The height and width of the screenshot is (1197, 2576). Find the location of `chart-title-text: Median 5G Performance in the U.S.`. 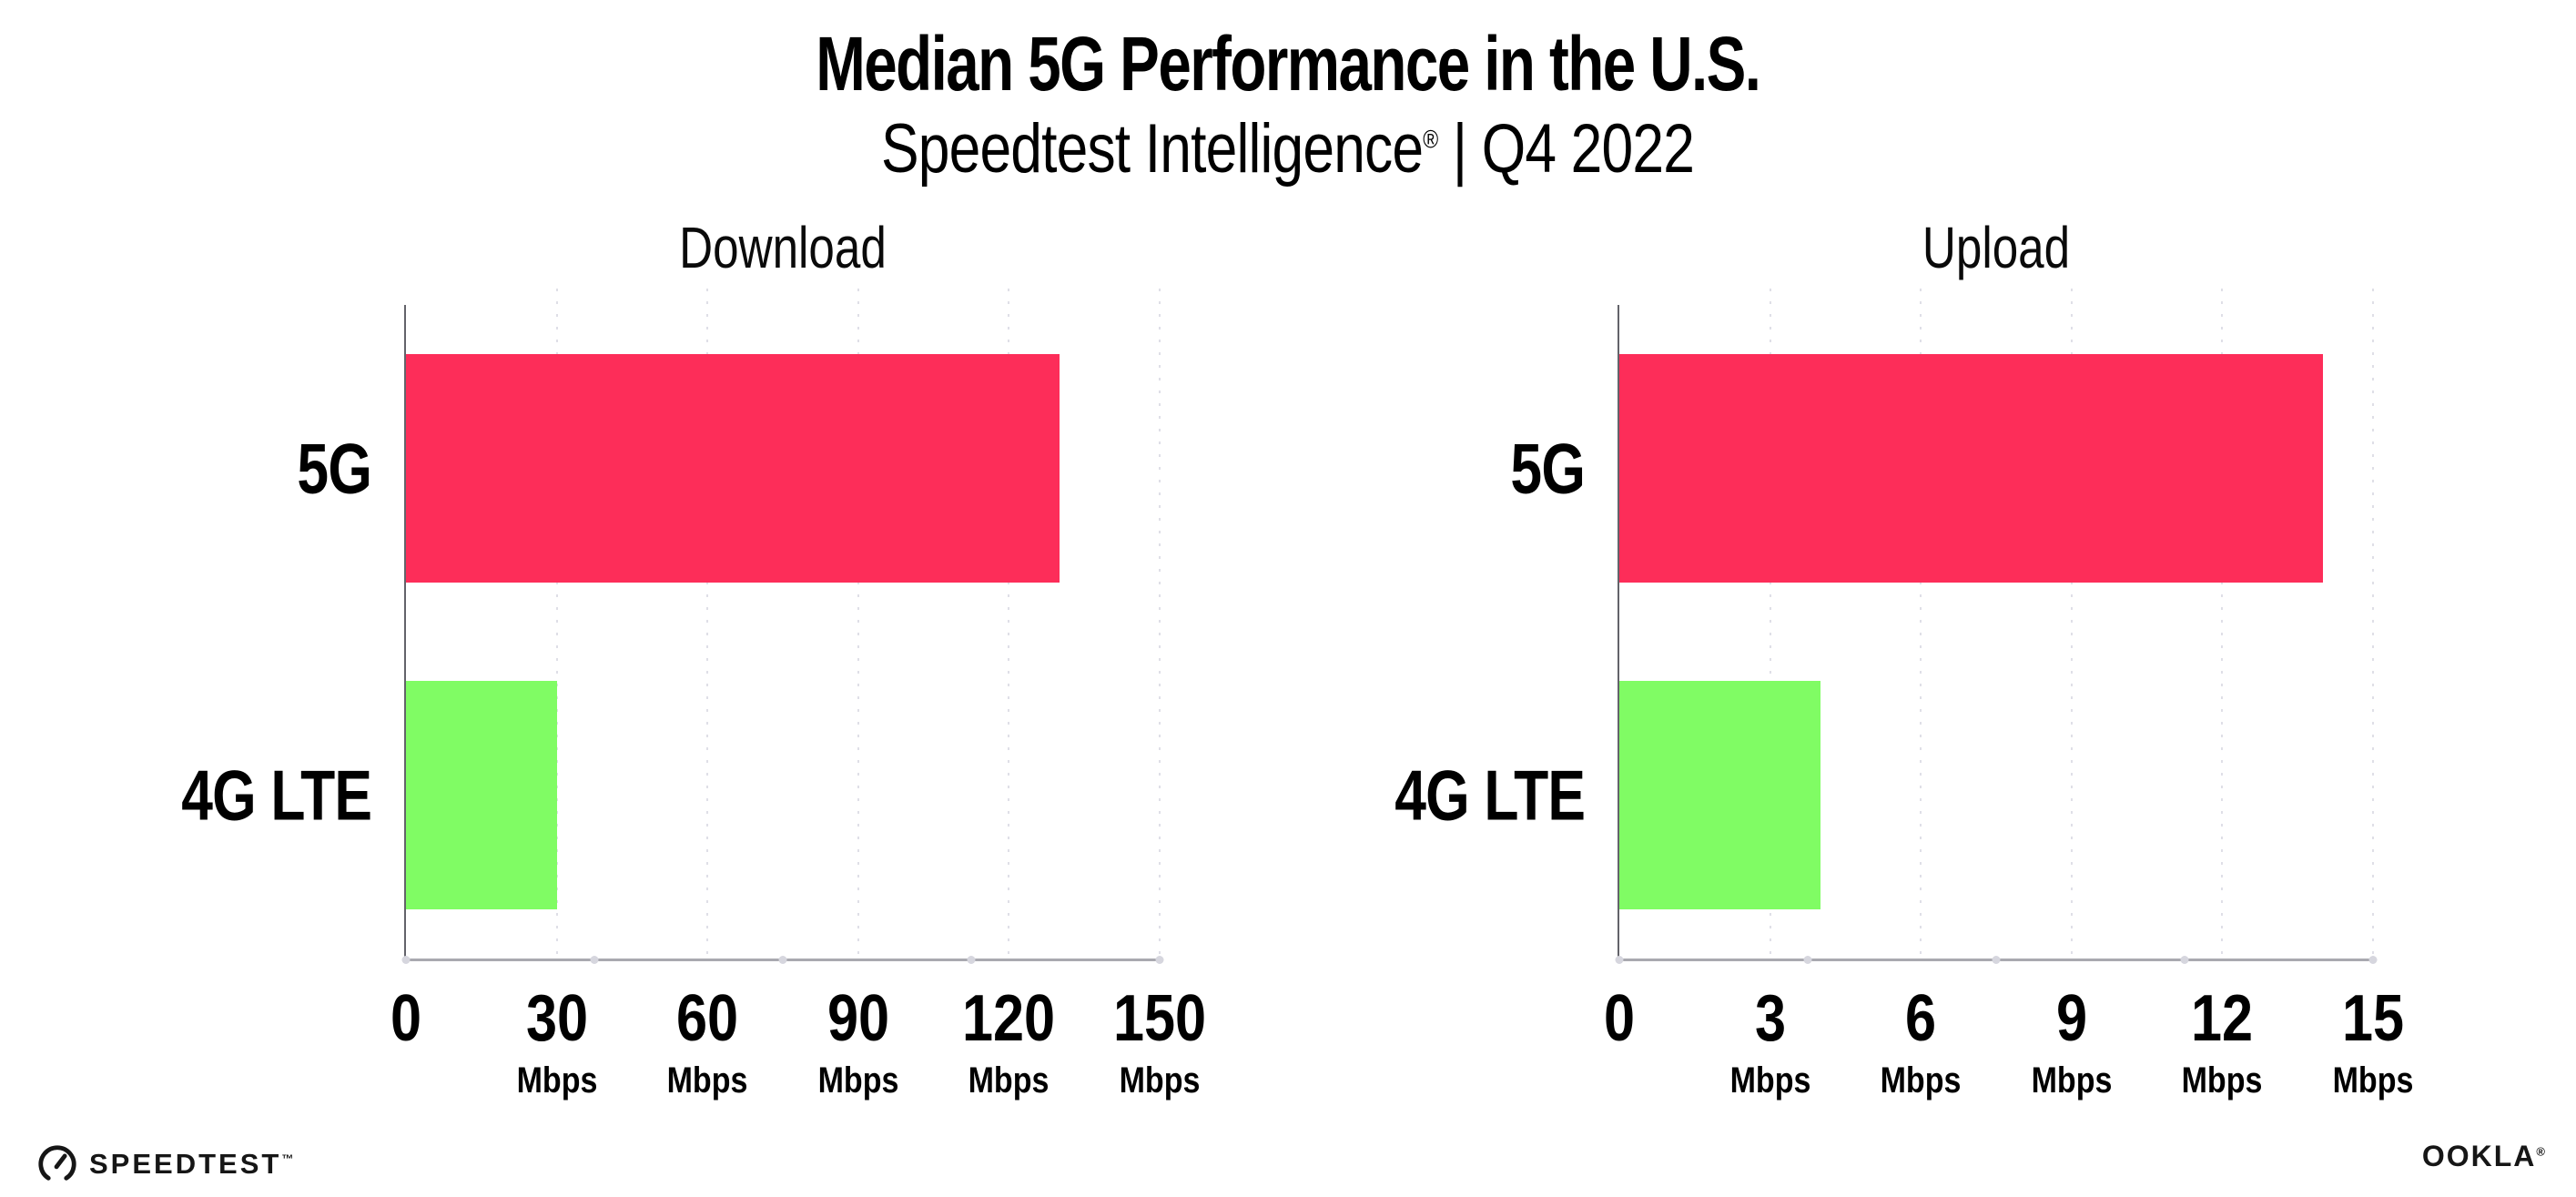

chart-title-text: Median 5G Performance in the U.S. is located at coordinates (1288, 64).